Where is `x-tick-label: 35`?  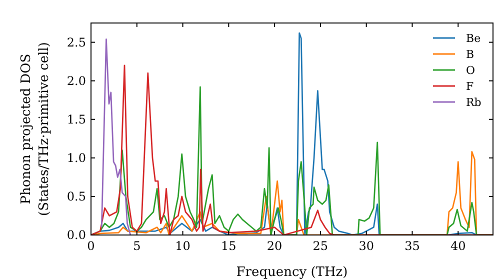 x-tick-label: 35 is located at coordinates (412, 246).